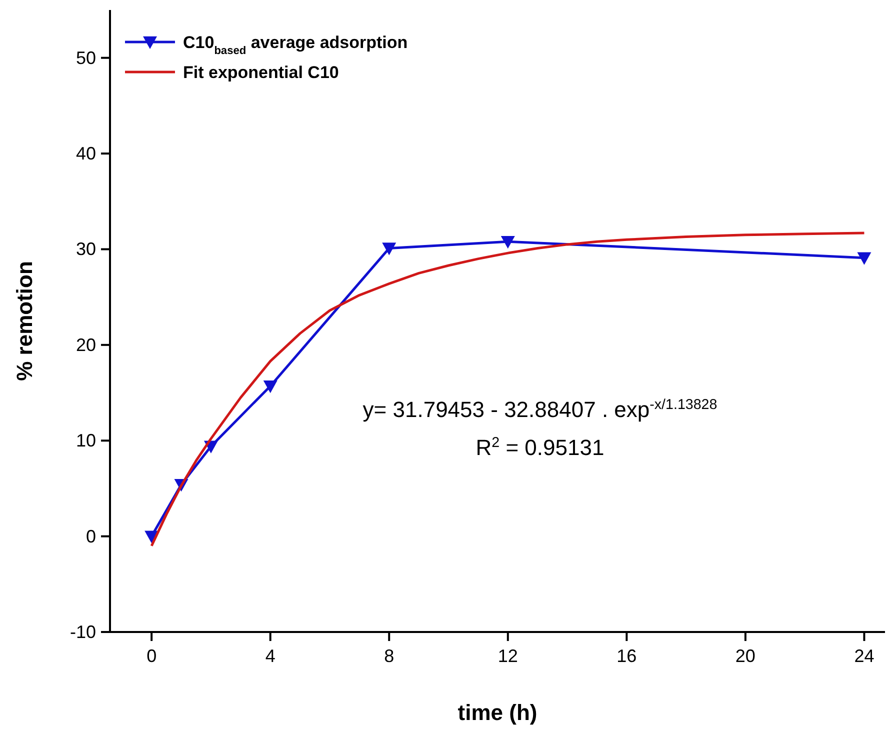 The width and height of the screenshot is (890, 733). I want to click on x-tick-label: 0, so click(151, 656).